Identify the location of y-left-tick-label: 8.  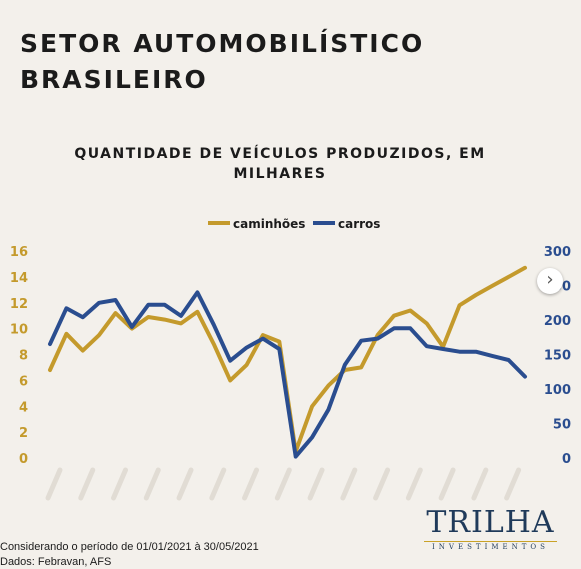
(23, 356).